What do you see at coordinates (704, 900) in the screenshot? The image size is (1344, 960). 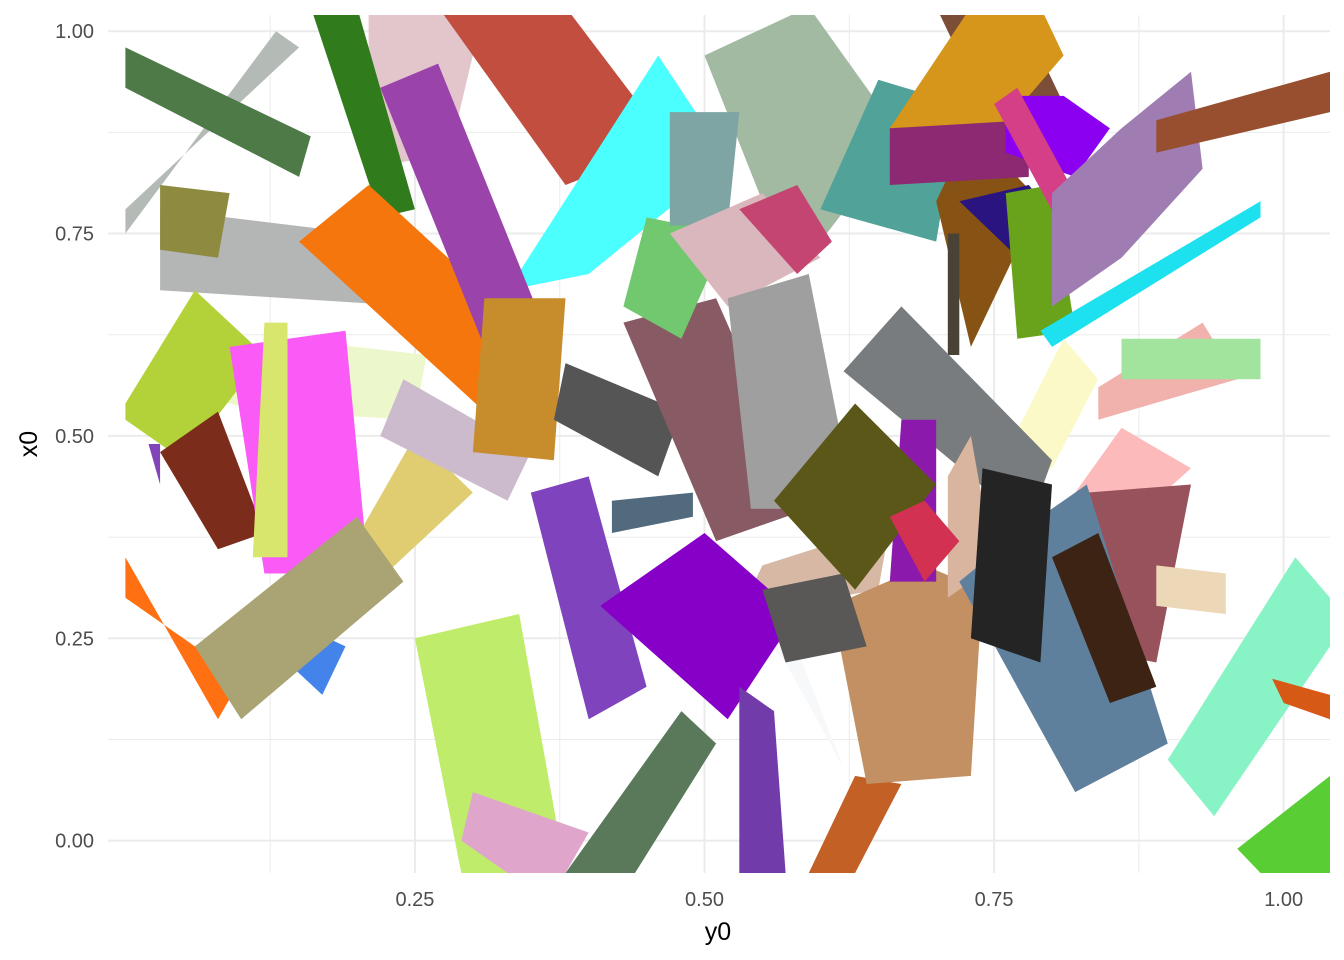 I see `x-tick-label: 0.50` at bounding box center [704, 900].